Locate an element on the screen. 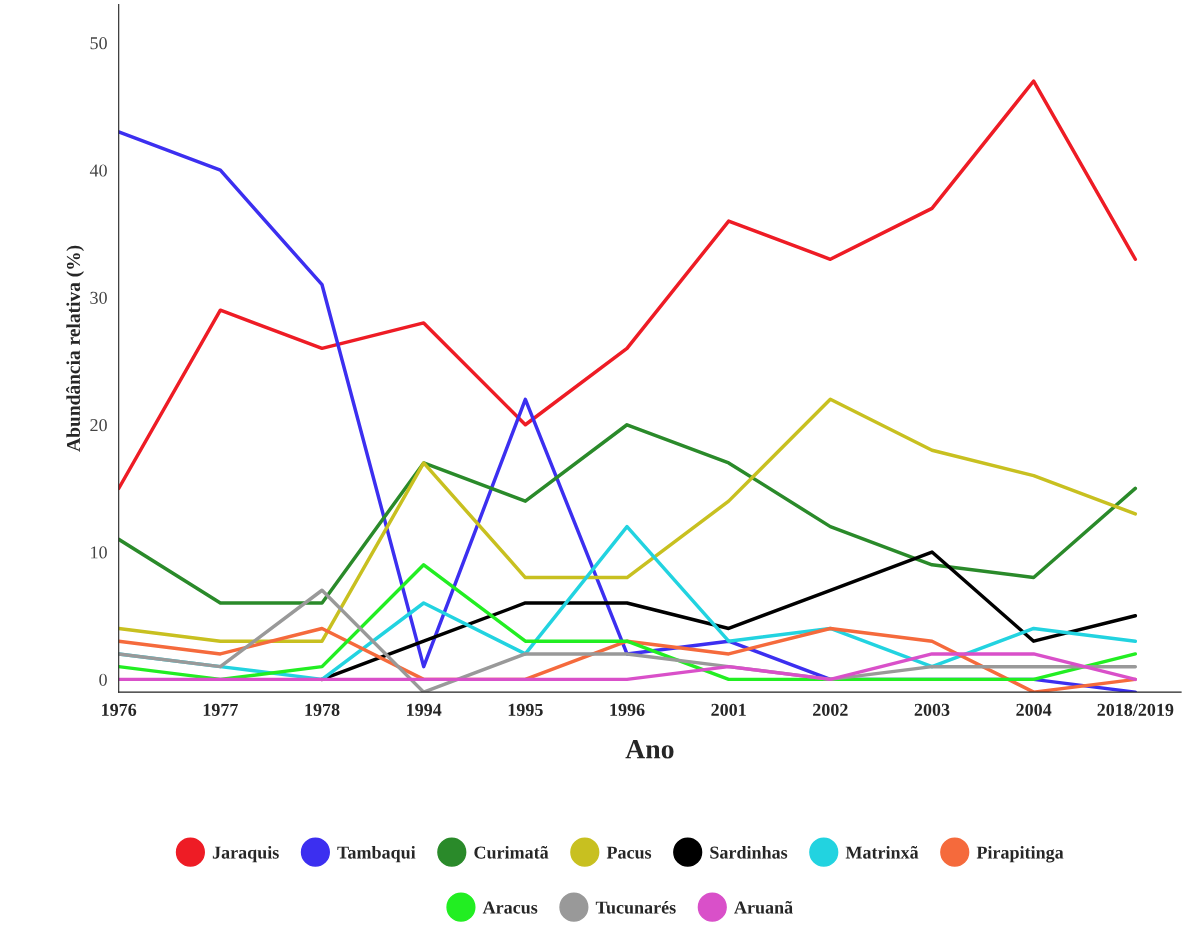 Image resolution: width=1187 pixels, height=929 pixels. x-axis-title: Ano is located at coordinates (649, 749).